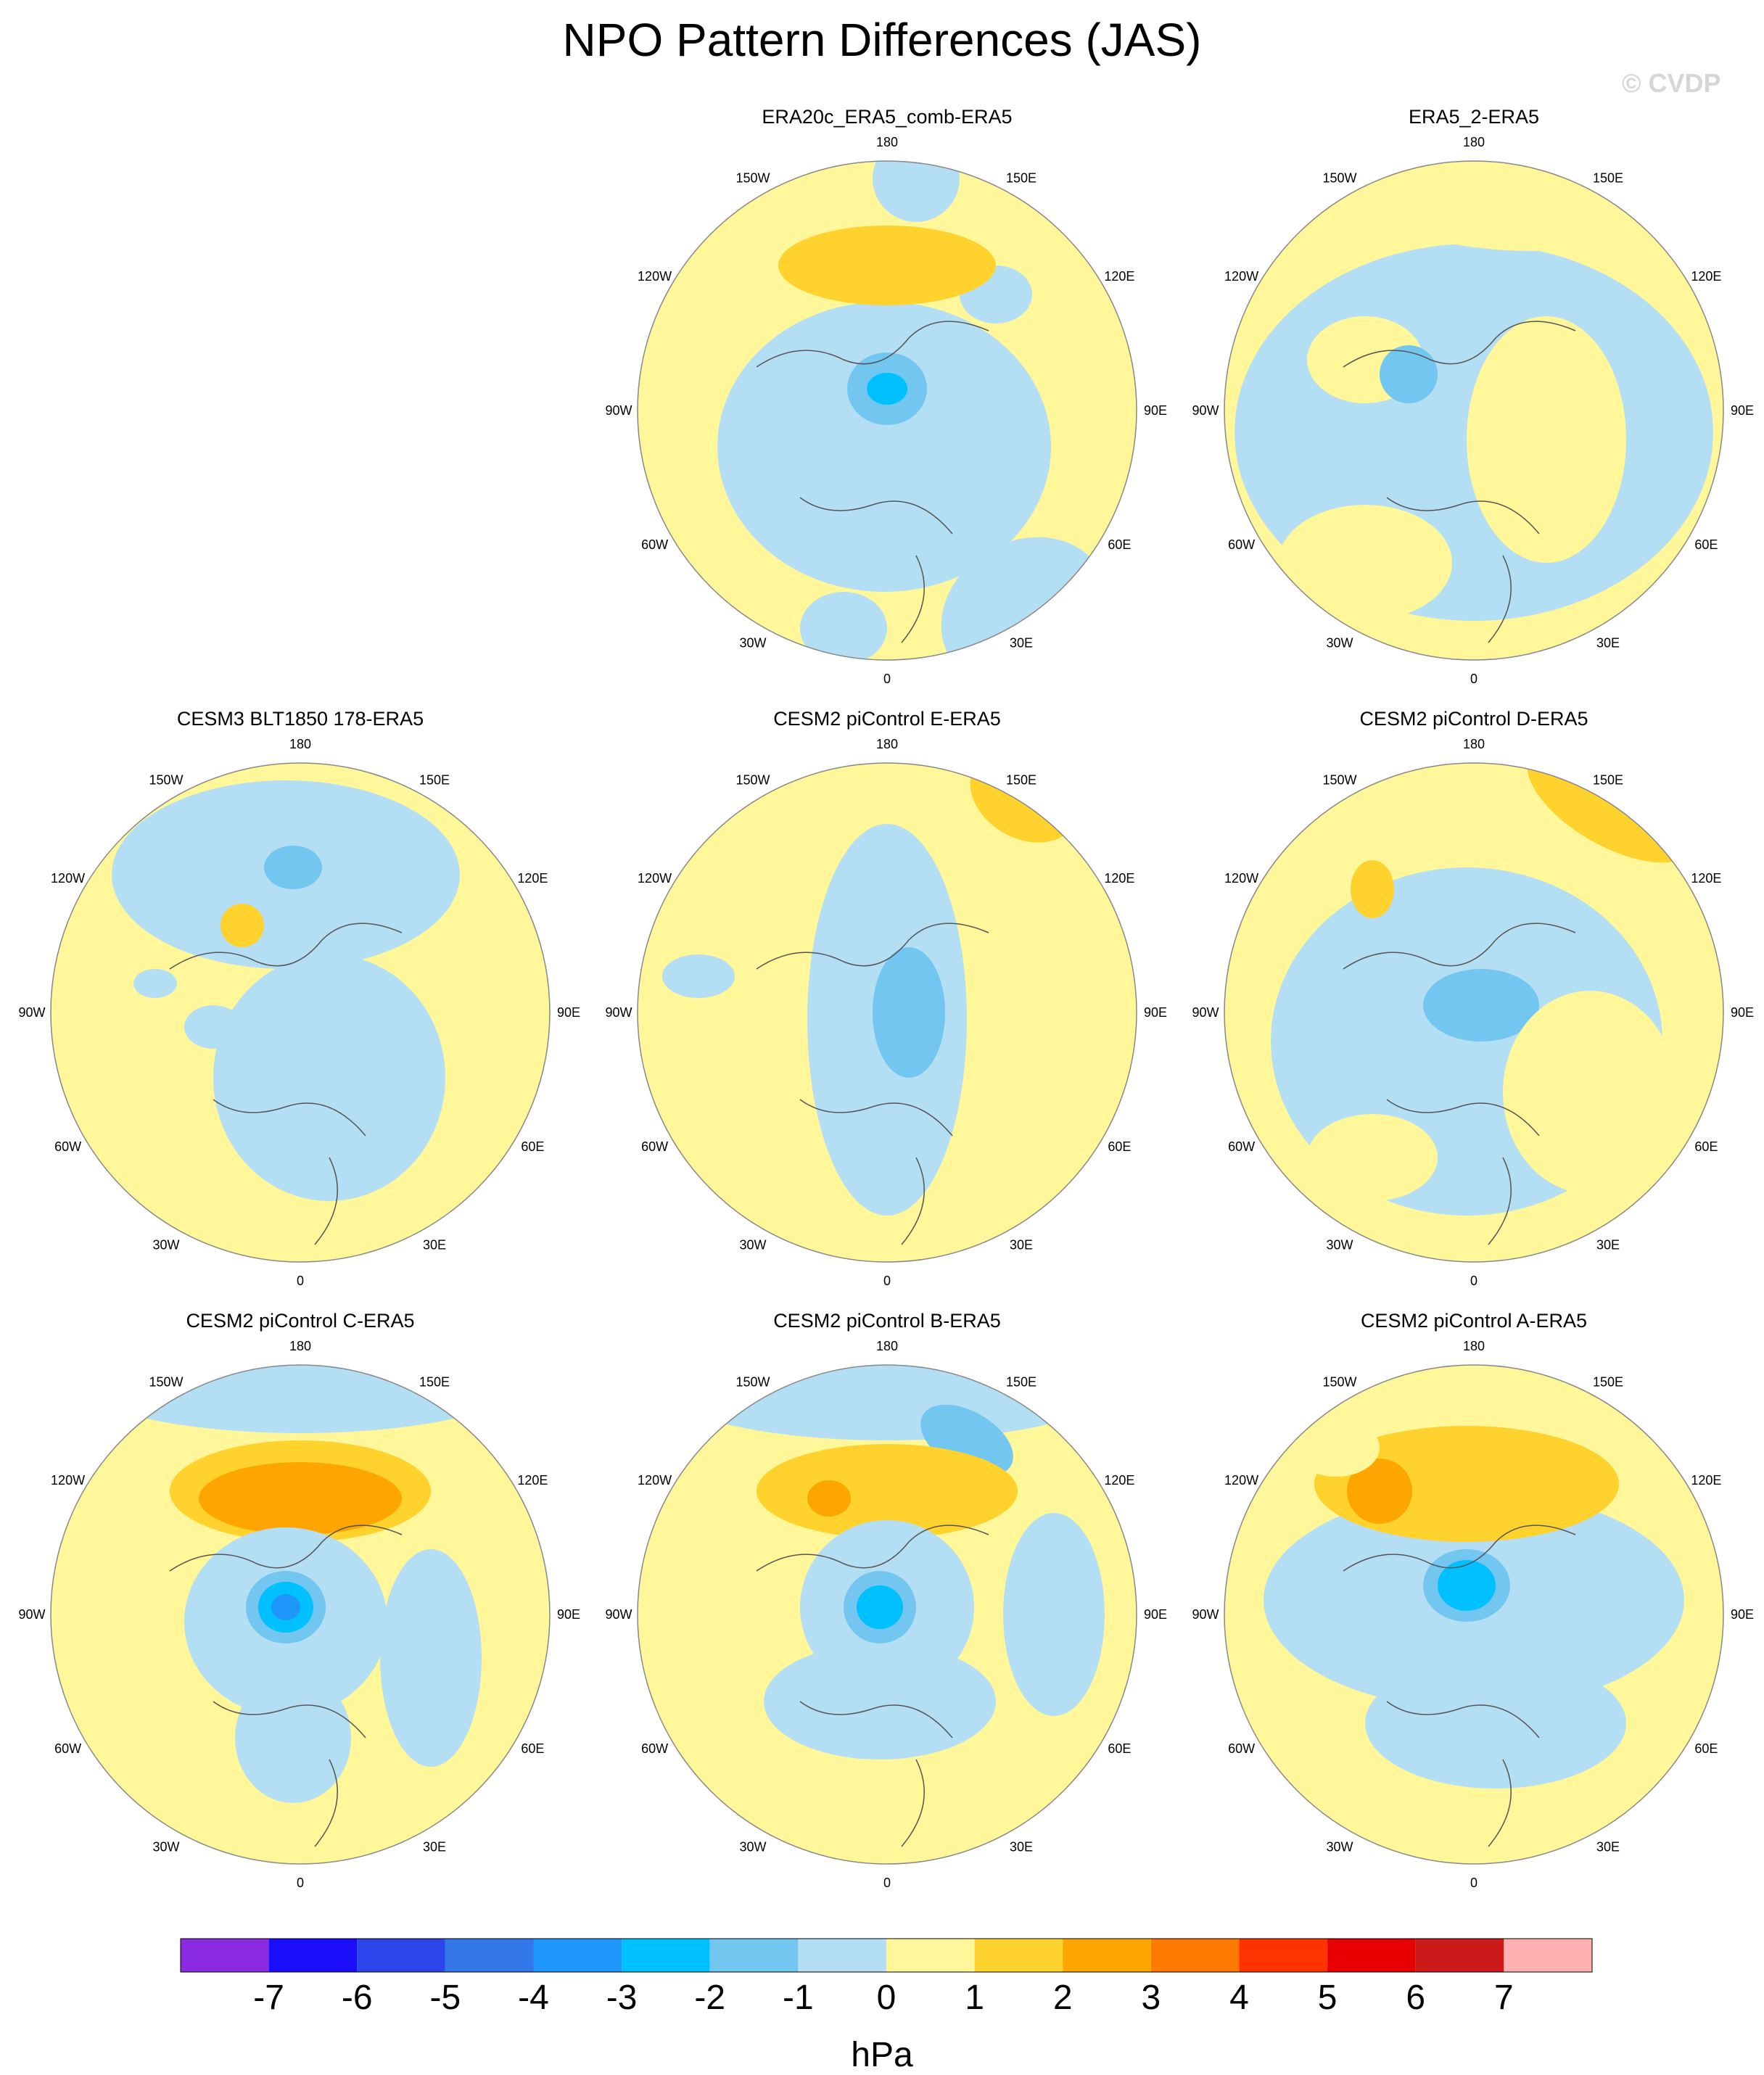  Describe the element at coordinates (1415, 1998) in the screenshot. I see `colorbar-tick-label: 6` at that location.